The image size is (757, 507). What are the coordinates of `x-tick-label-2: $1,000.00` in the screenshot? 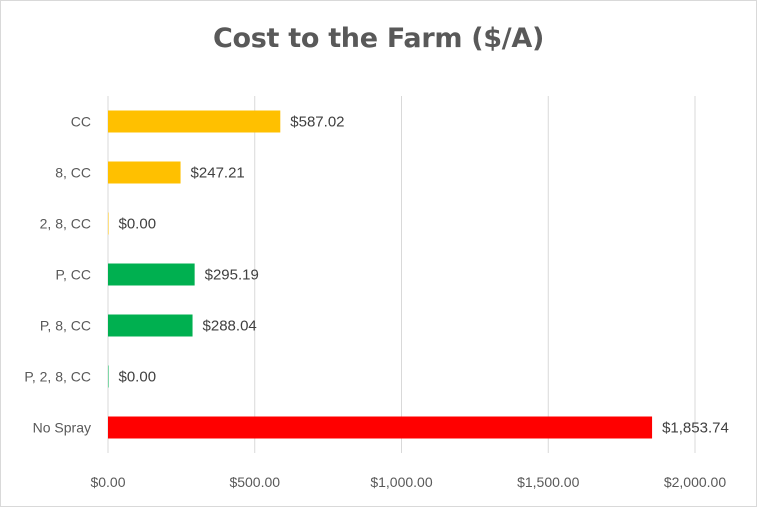 It's located at (401, 482).